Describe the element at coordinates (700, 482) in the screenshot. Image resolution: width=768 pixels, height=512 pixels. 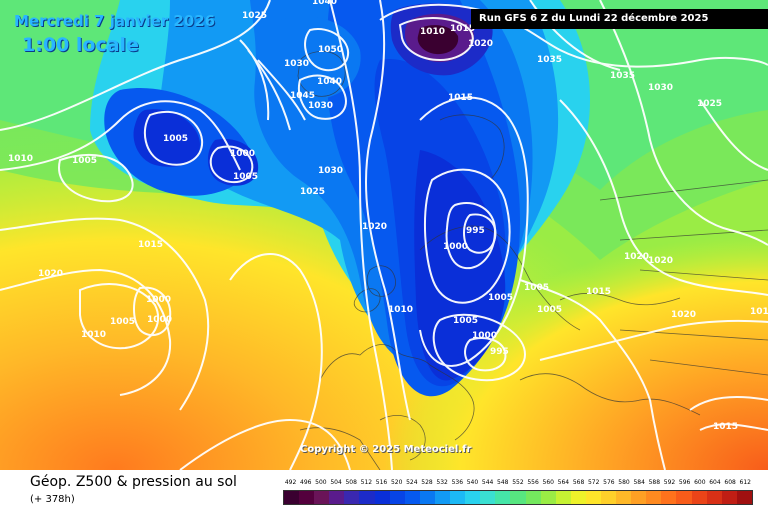
I see `scale-tick-label: 600` at that location.